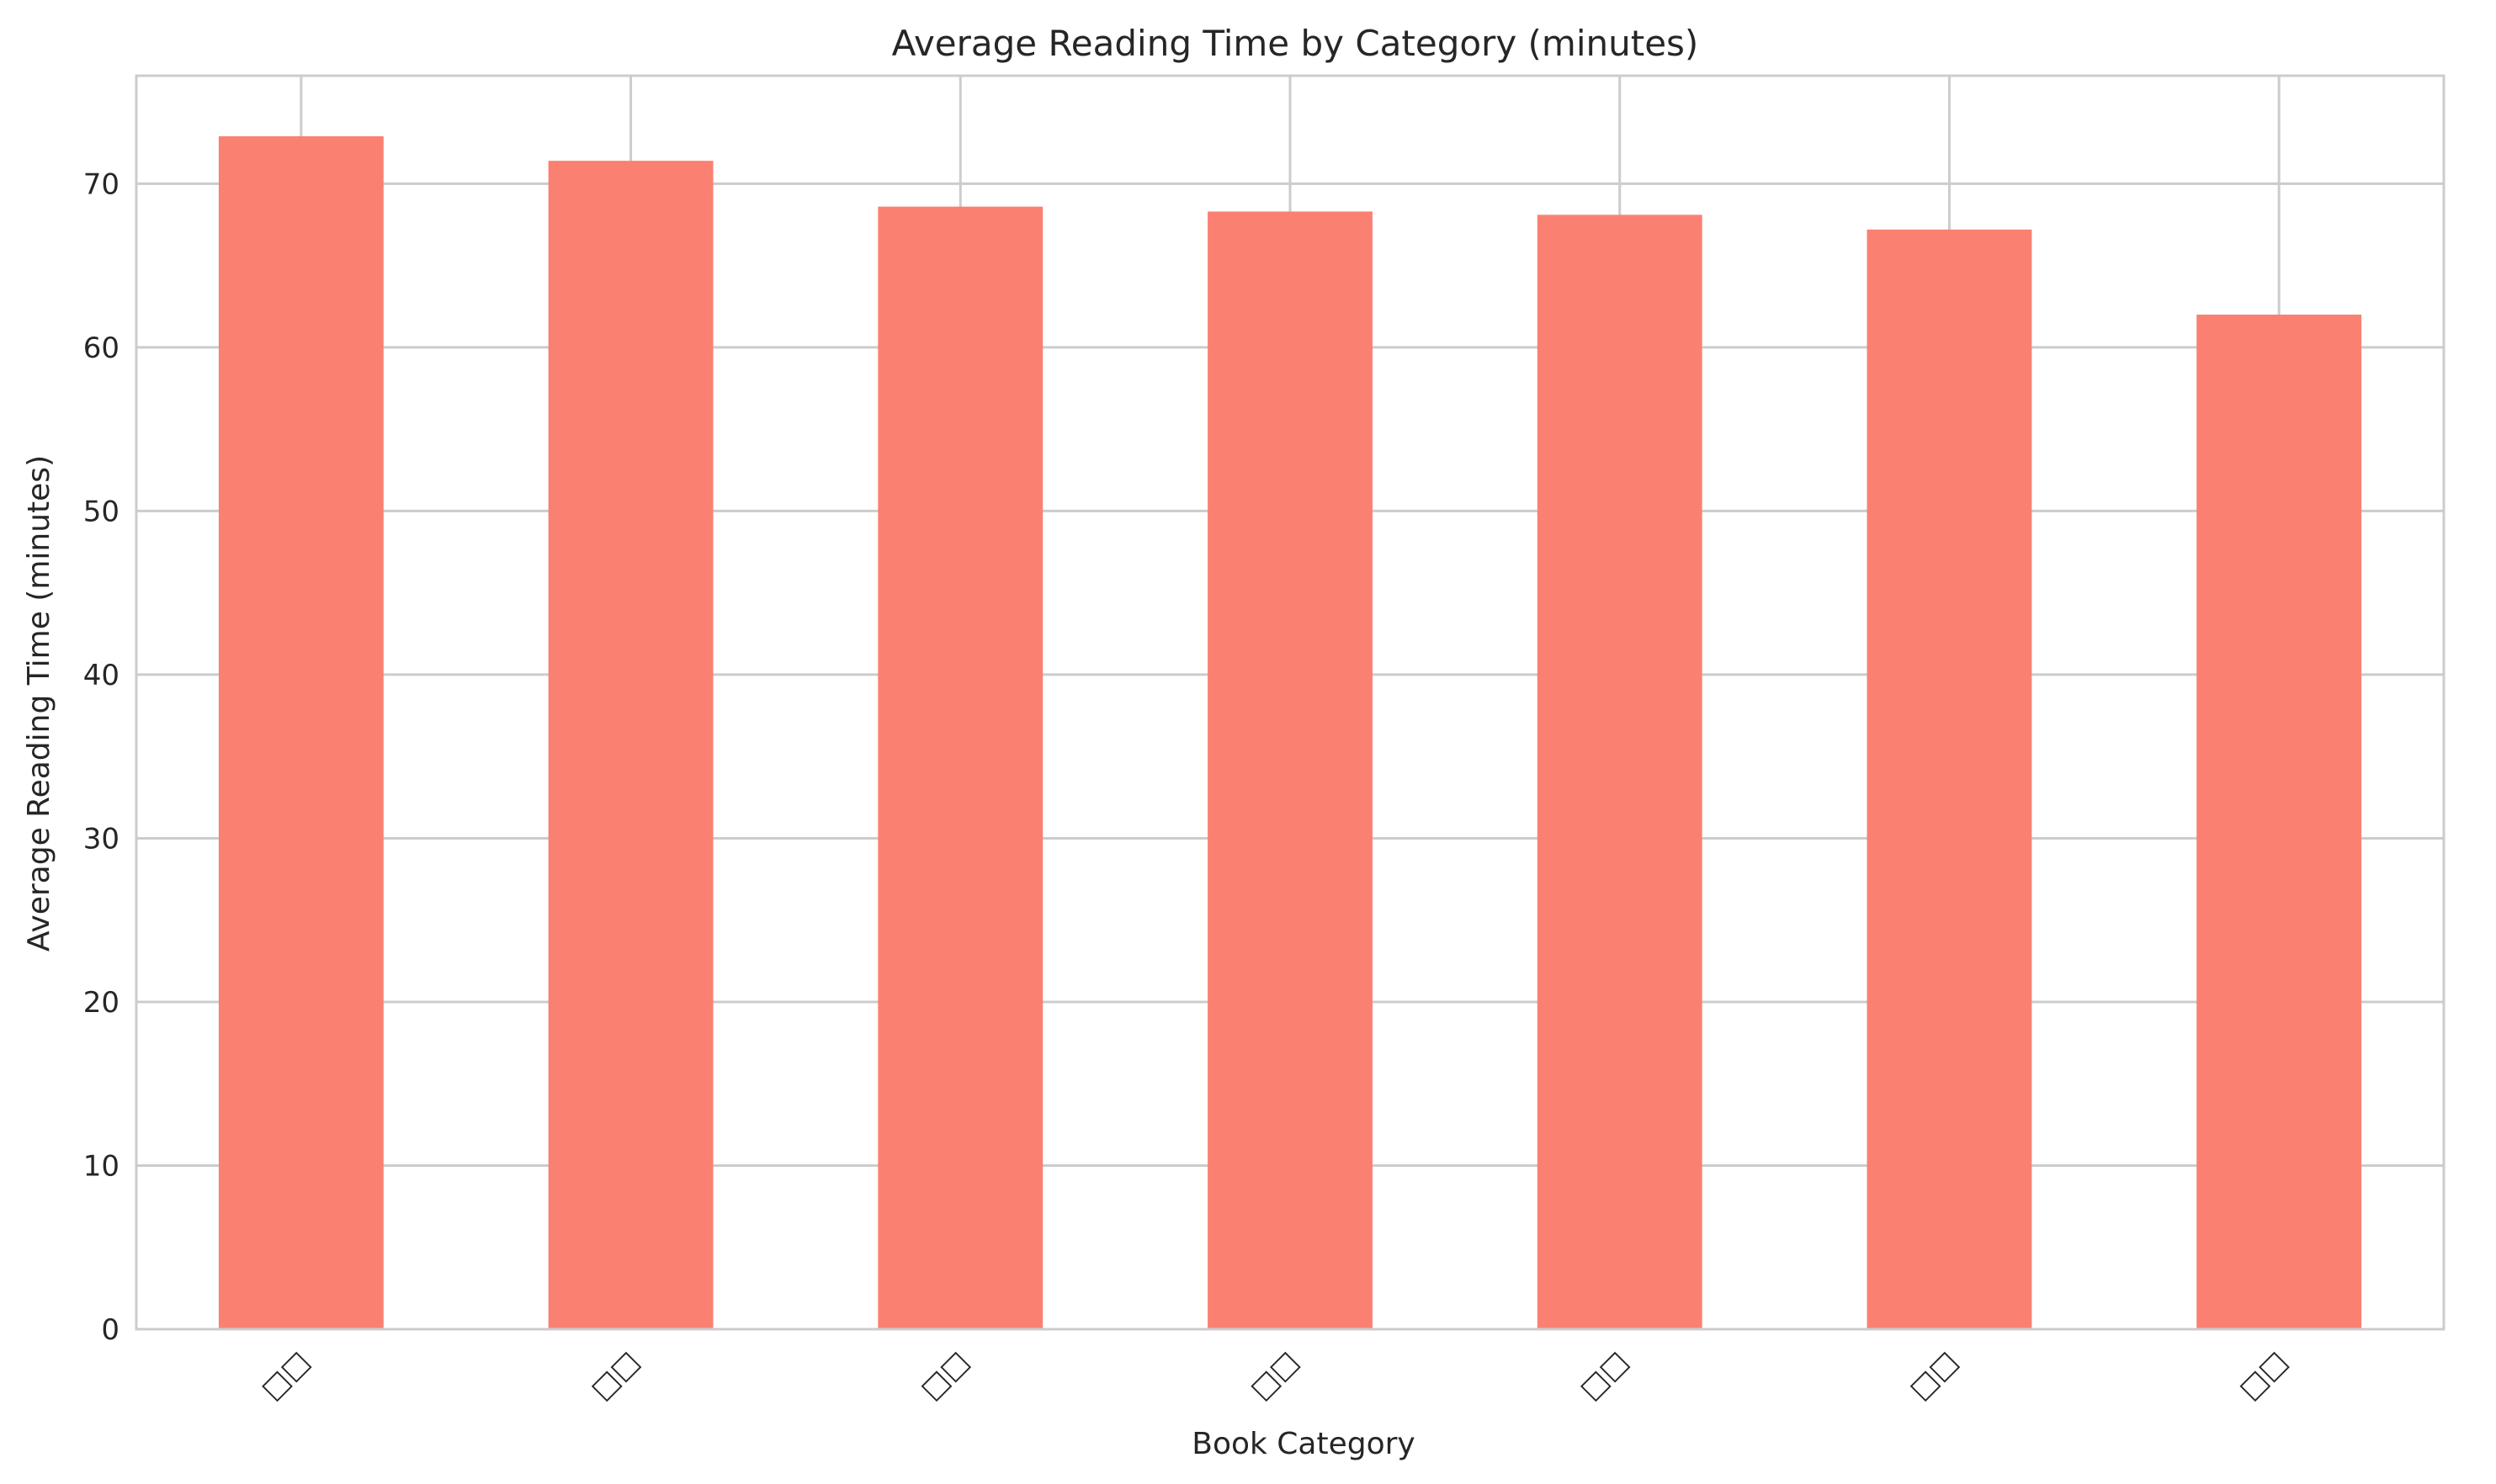  Describe the element at coordinates (101, 675) in the screenshot. I see `y-tick-label: 40` at that location.